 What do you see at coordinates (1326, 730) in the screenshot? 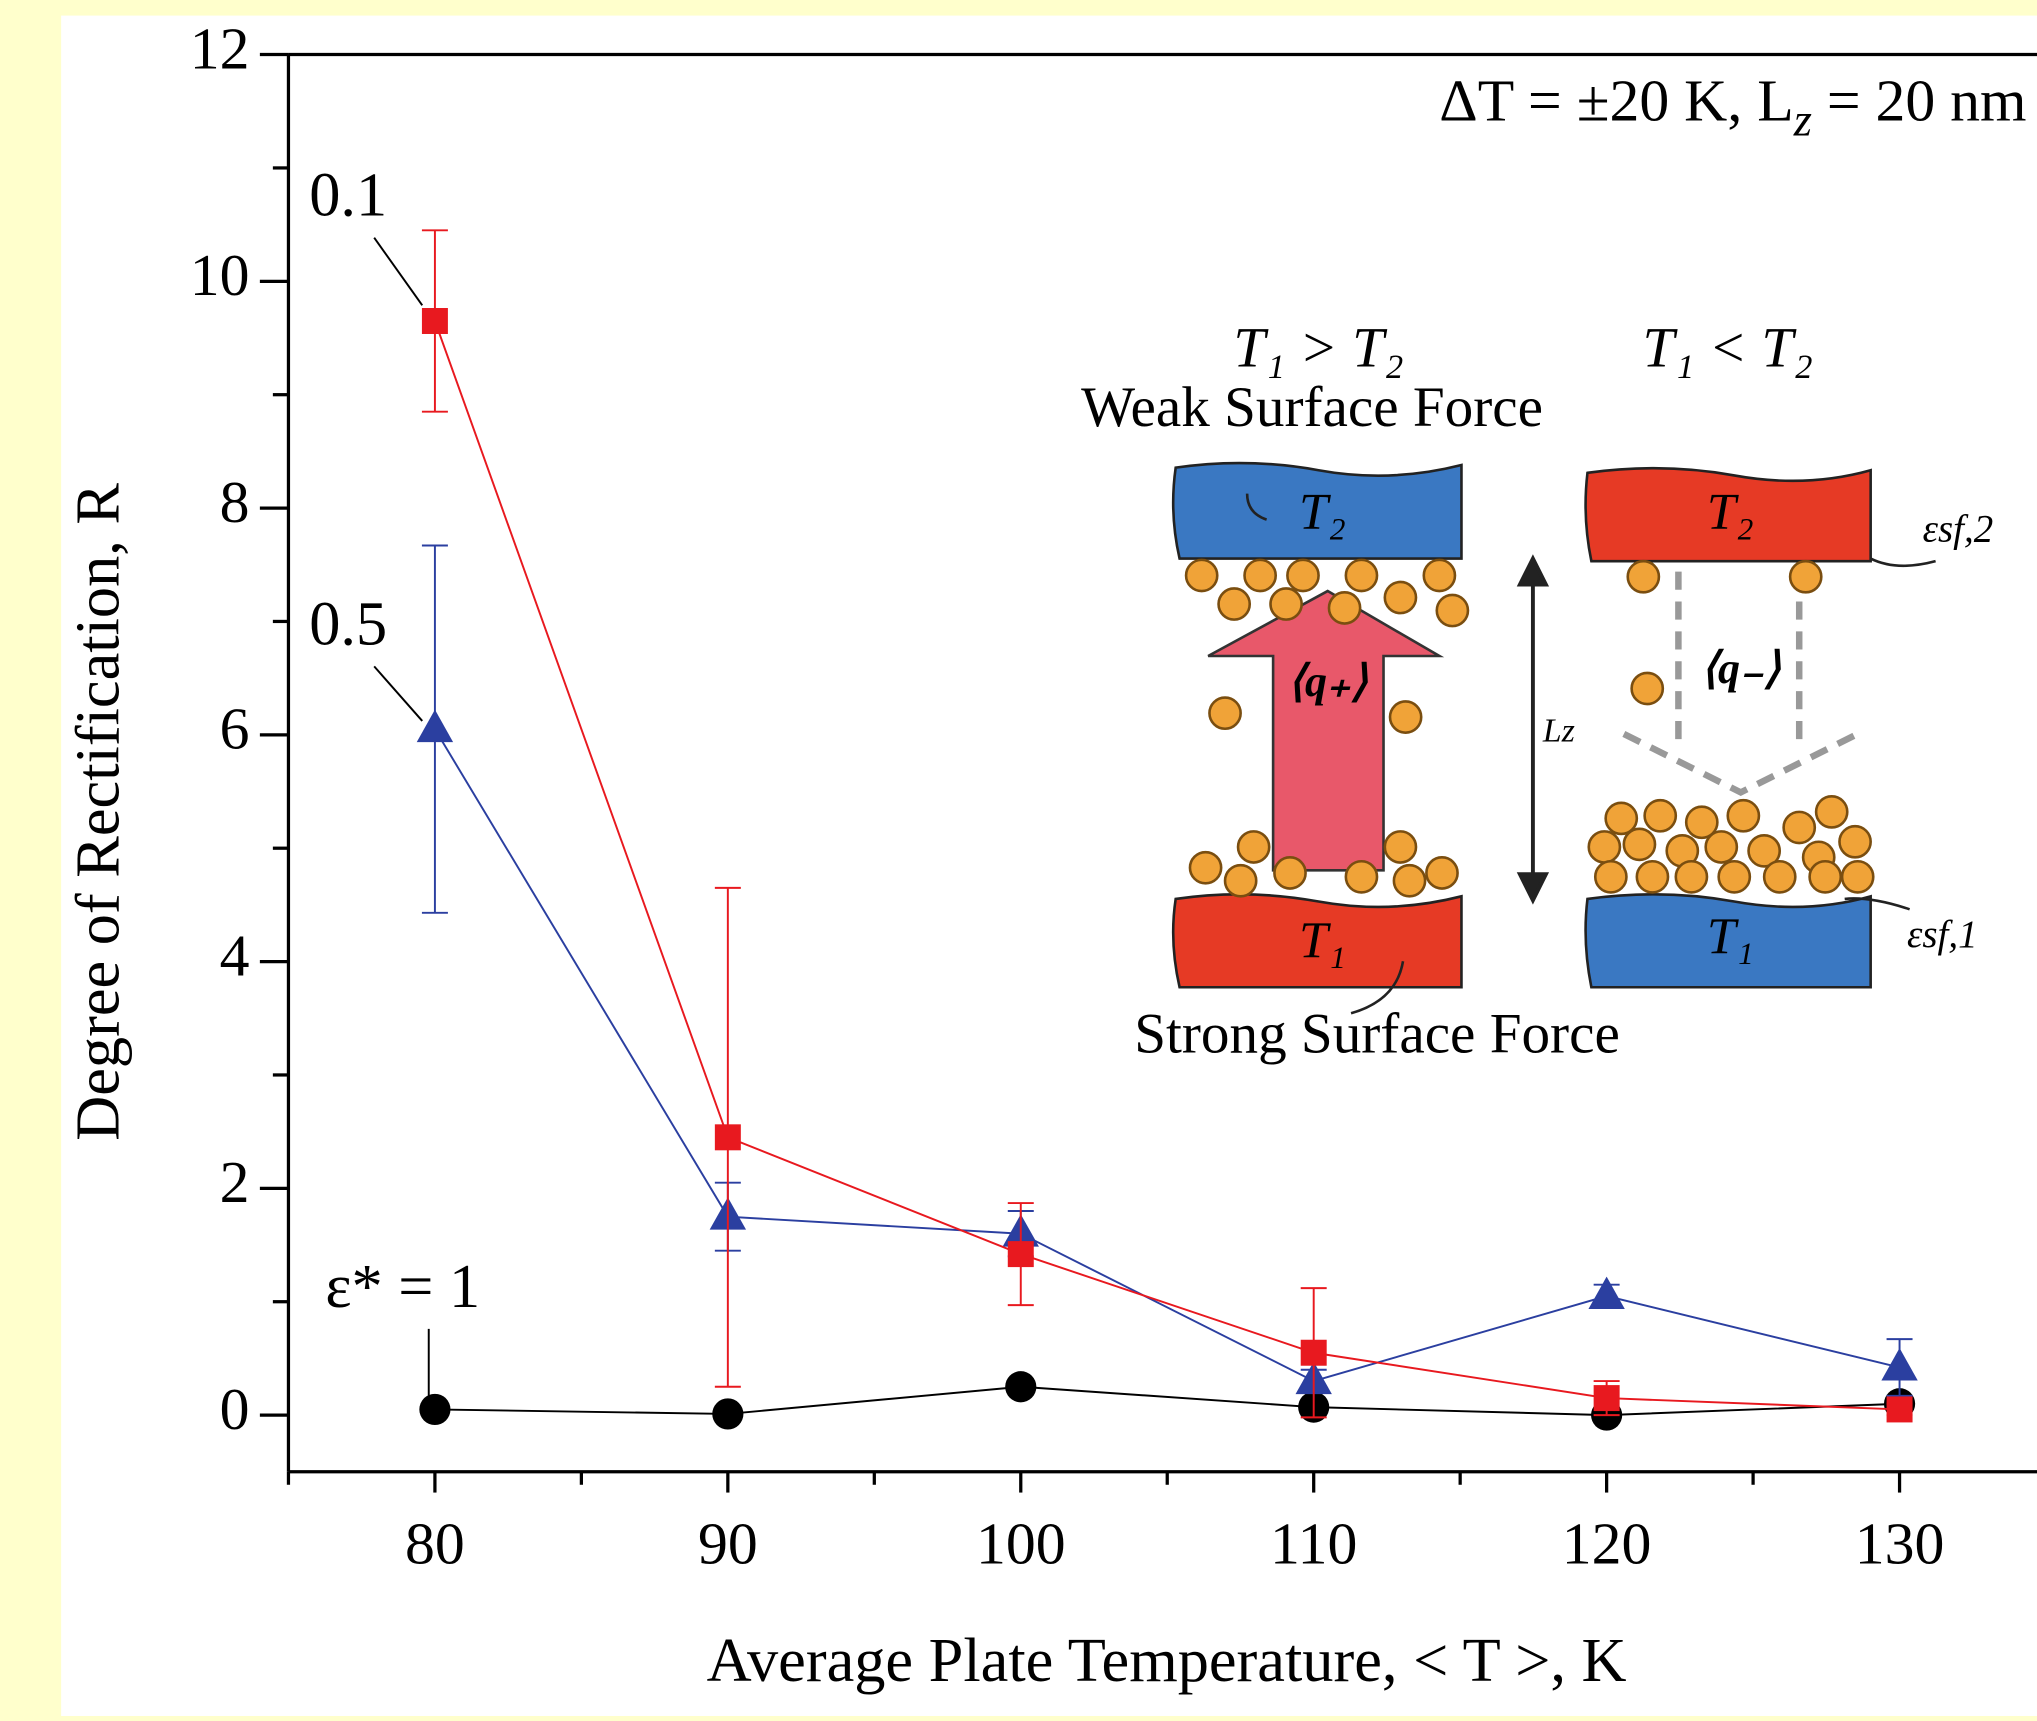
I see `heat-arrow` at bounding box center [1326, 730].